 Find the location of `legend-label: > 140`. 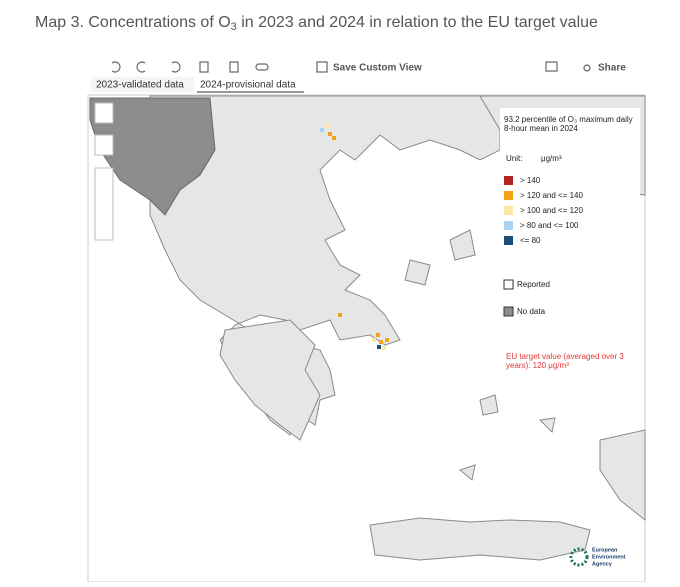

legend-label: > 140 is located at coordinates (530, 180).